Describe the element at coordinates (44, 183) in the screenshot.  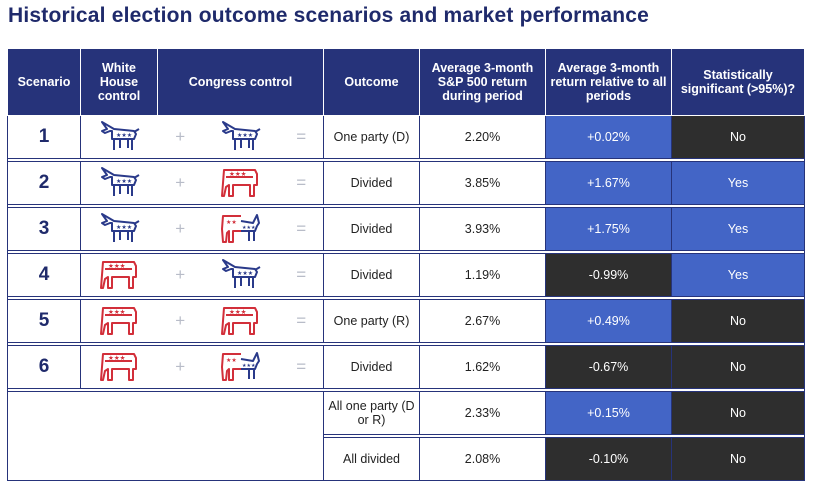
I see `scenario-number: 2` at that location.